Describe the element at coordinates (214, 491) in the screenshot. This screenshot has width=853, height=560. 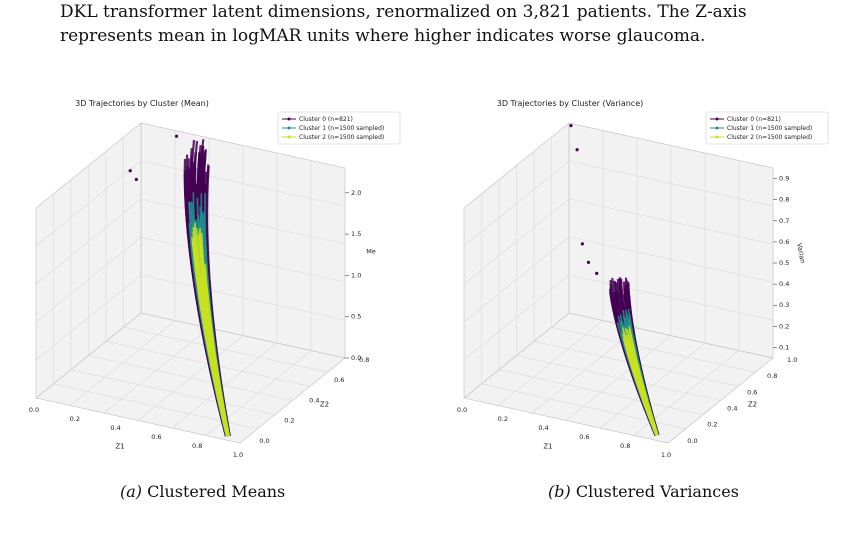
I see `subcaption-a-text: Clustered Means` at that location.